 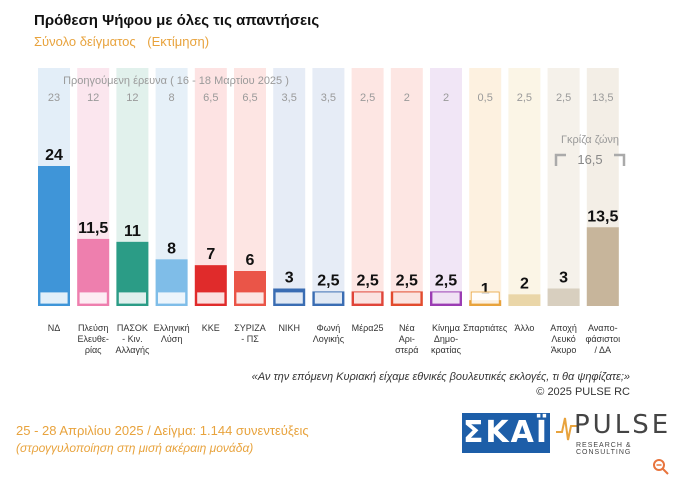 I want to click on category-label-party-4: Ελληνική Λύση, so click(x=172, y=333).